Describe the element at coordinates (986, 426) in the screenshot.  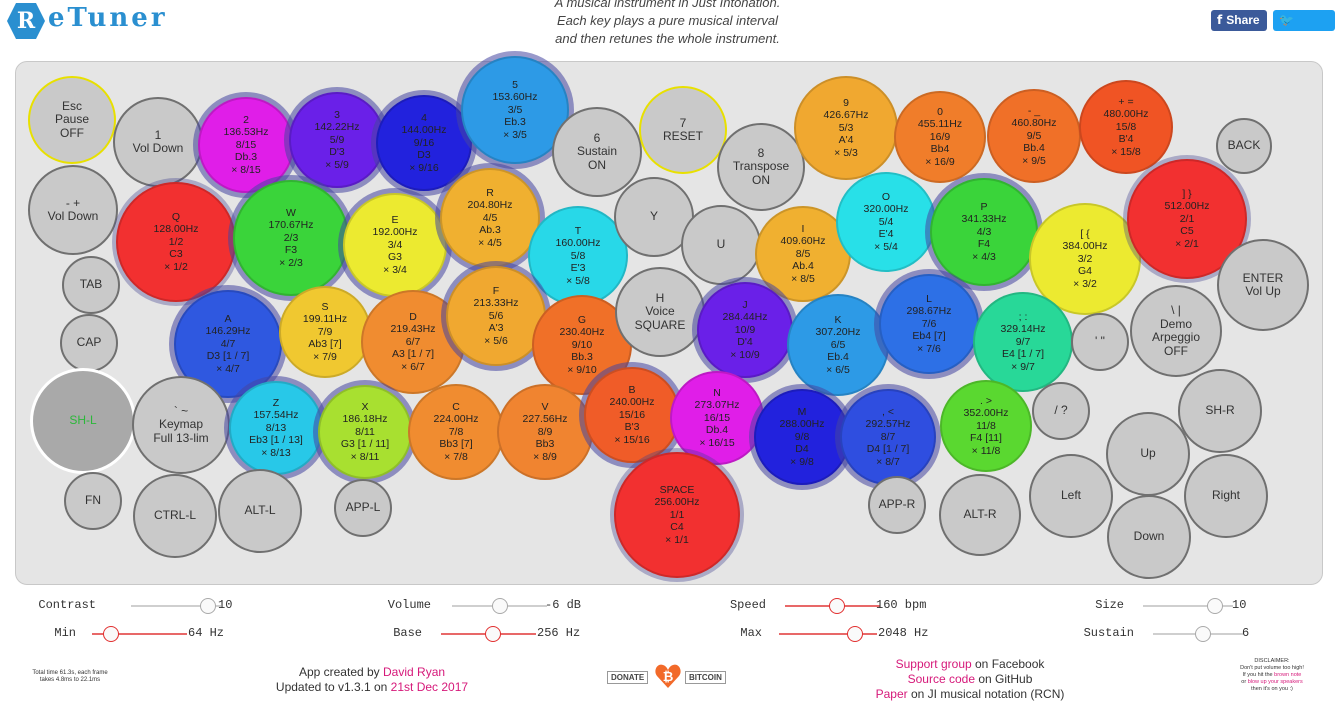
I see `key-period: . >352.00Hz 11/8 F4 [11] × 11/8` at that location.